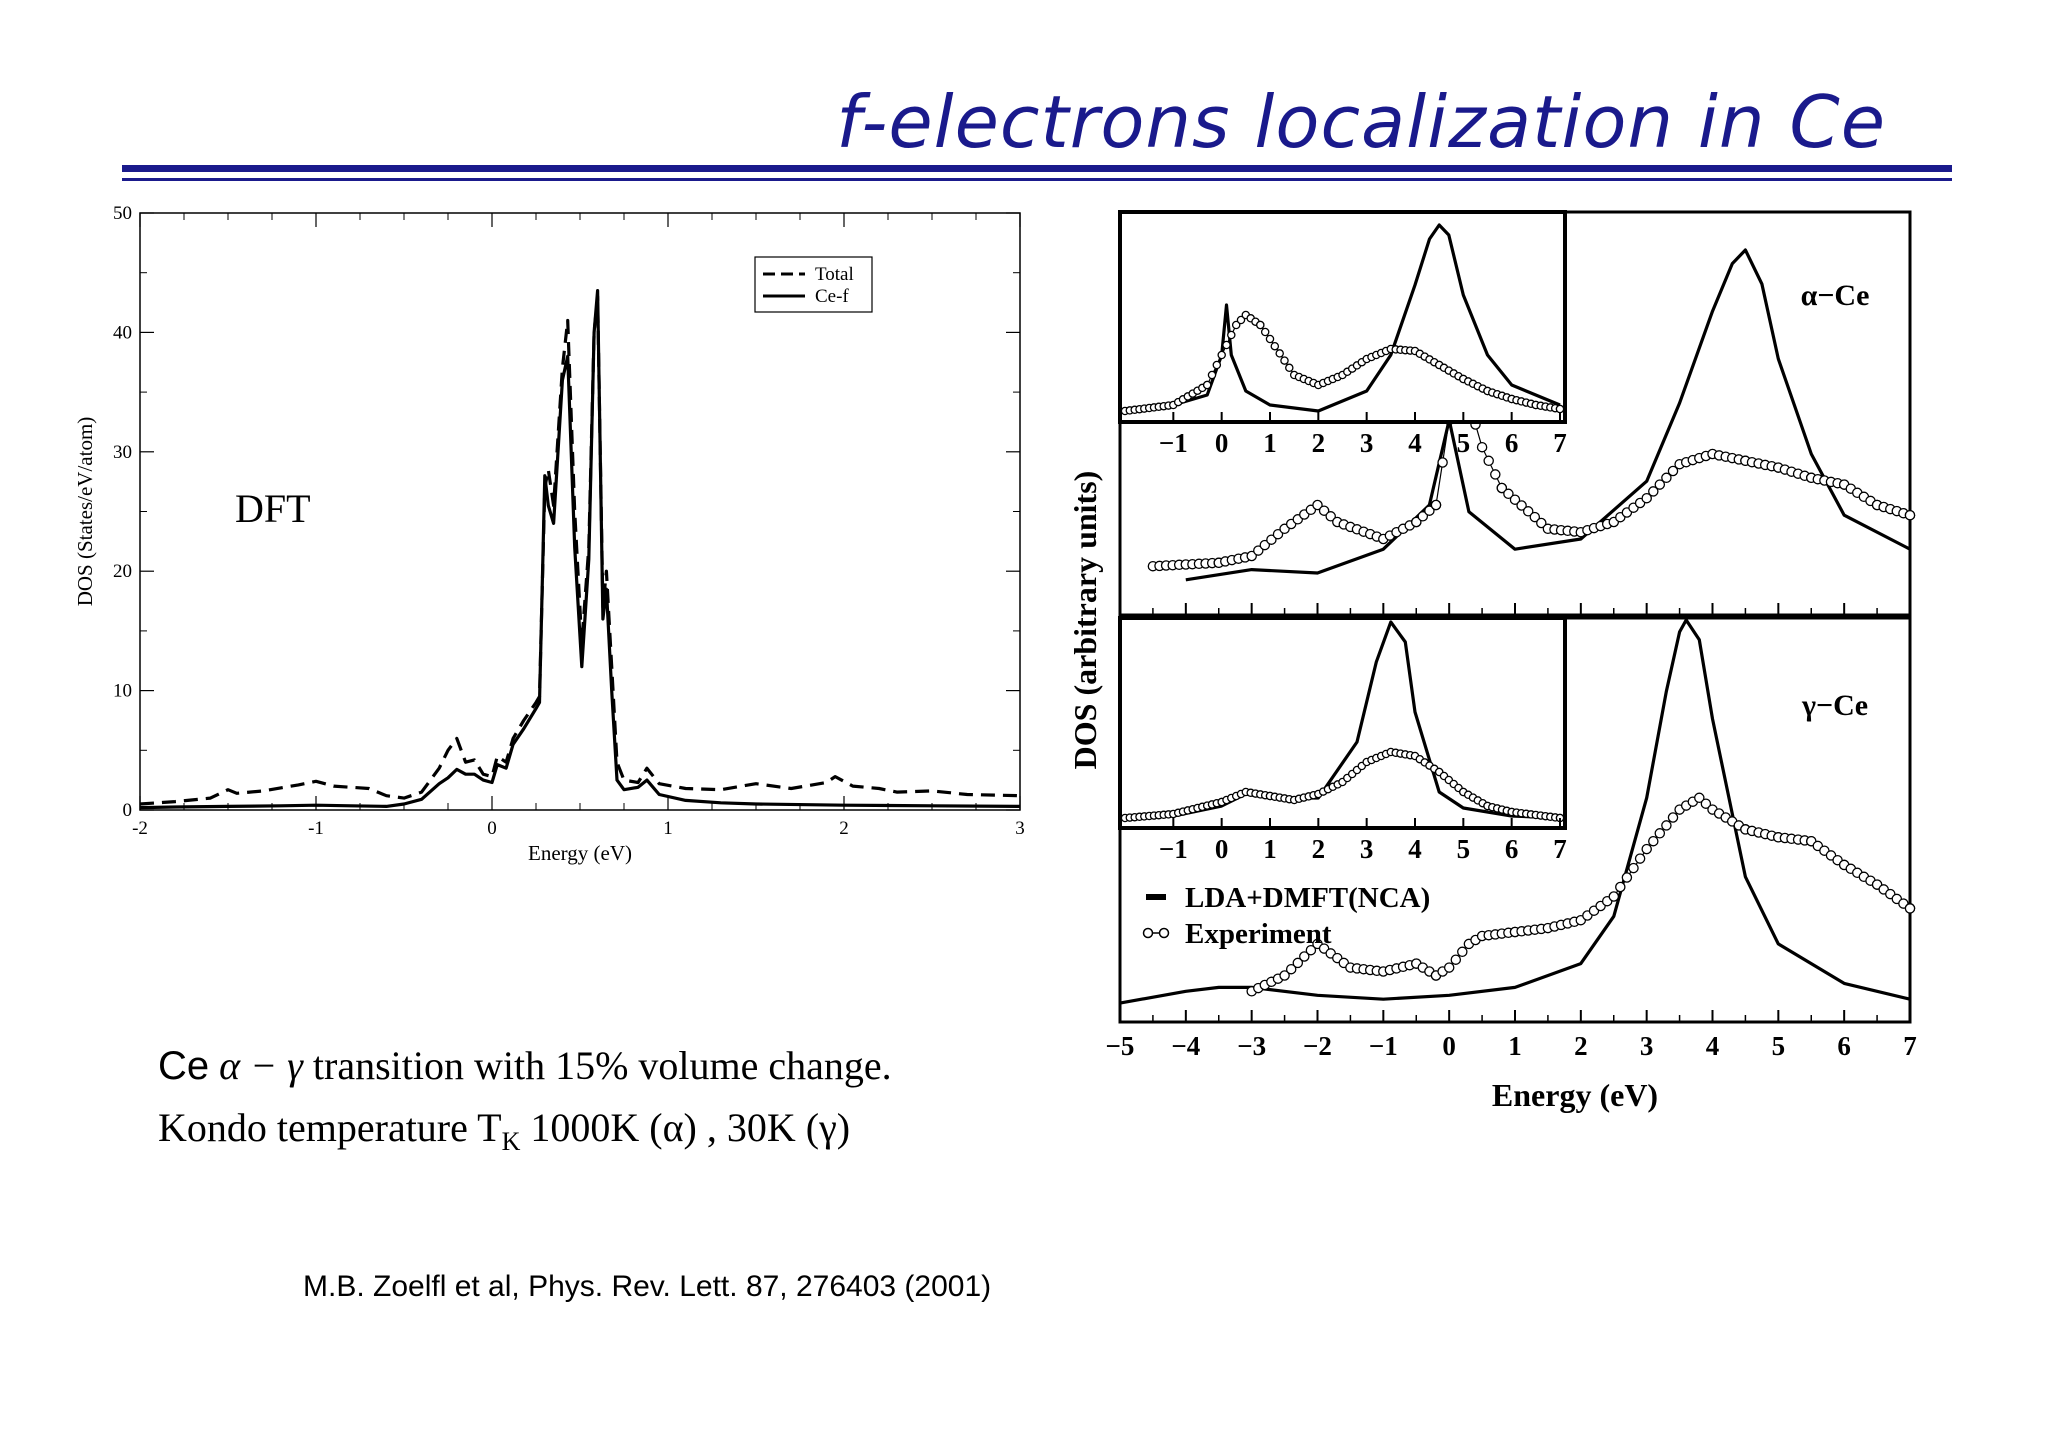 The height and width of the screenshot is (1447, 2048). I want to click on dmft-x-tick-label: −5, so click(1120, 1046).